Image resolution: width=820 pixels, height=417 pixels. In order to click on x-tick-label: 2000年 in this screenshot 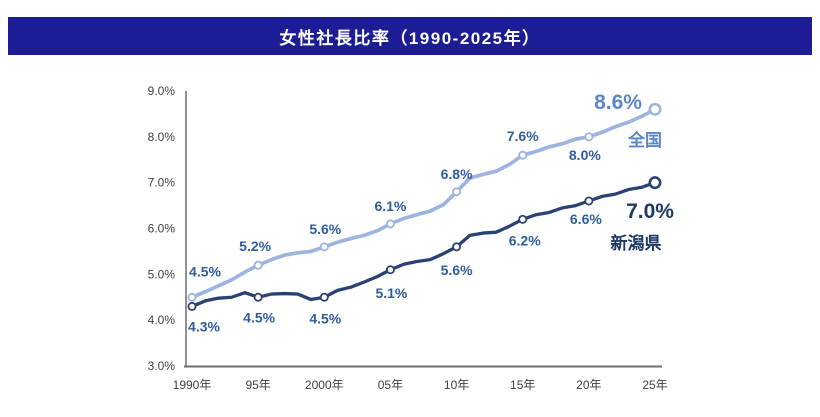, I will do `click(324, 385)`.